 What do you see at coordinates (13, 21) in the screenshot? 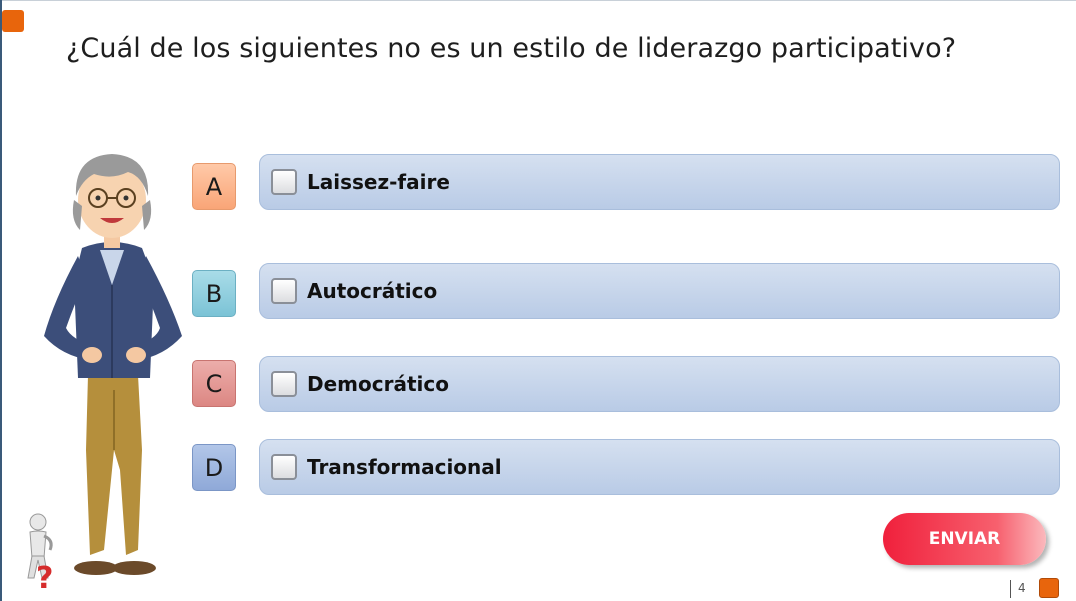
I see `corner-marker-top-left` at bounding box center [13, 21].